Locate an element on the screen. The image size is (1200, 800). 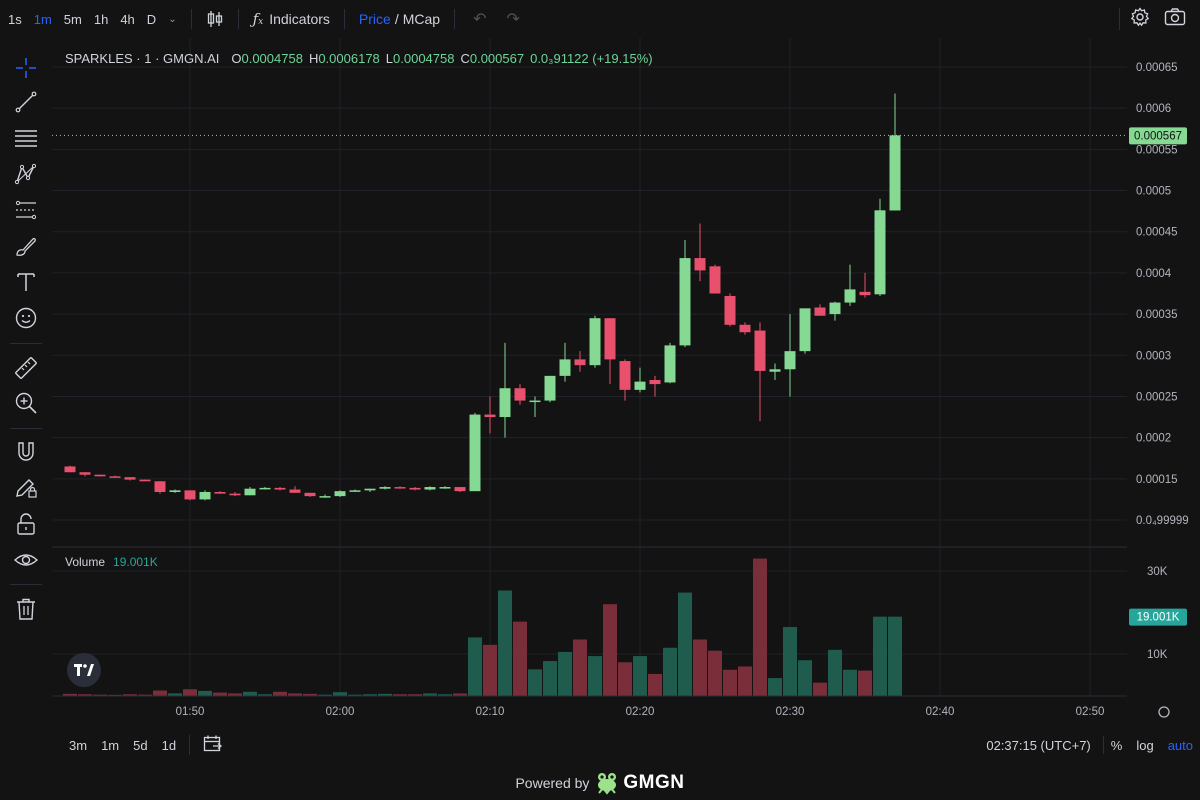
close-value: 0.000567 is located at coordinates (497, 58).